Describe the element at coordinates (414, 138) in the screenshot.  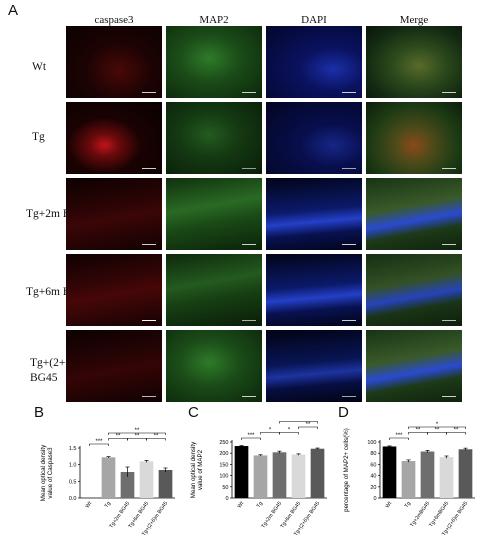
I see `micrograph-tg-merge` at that location.